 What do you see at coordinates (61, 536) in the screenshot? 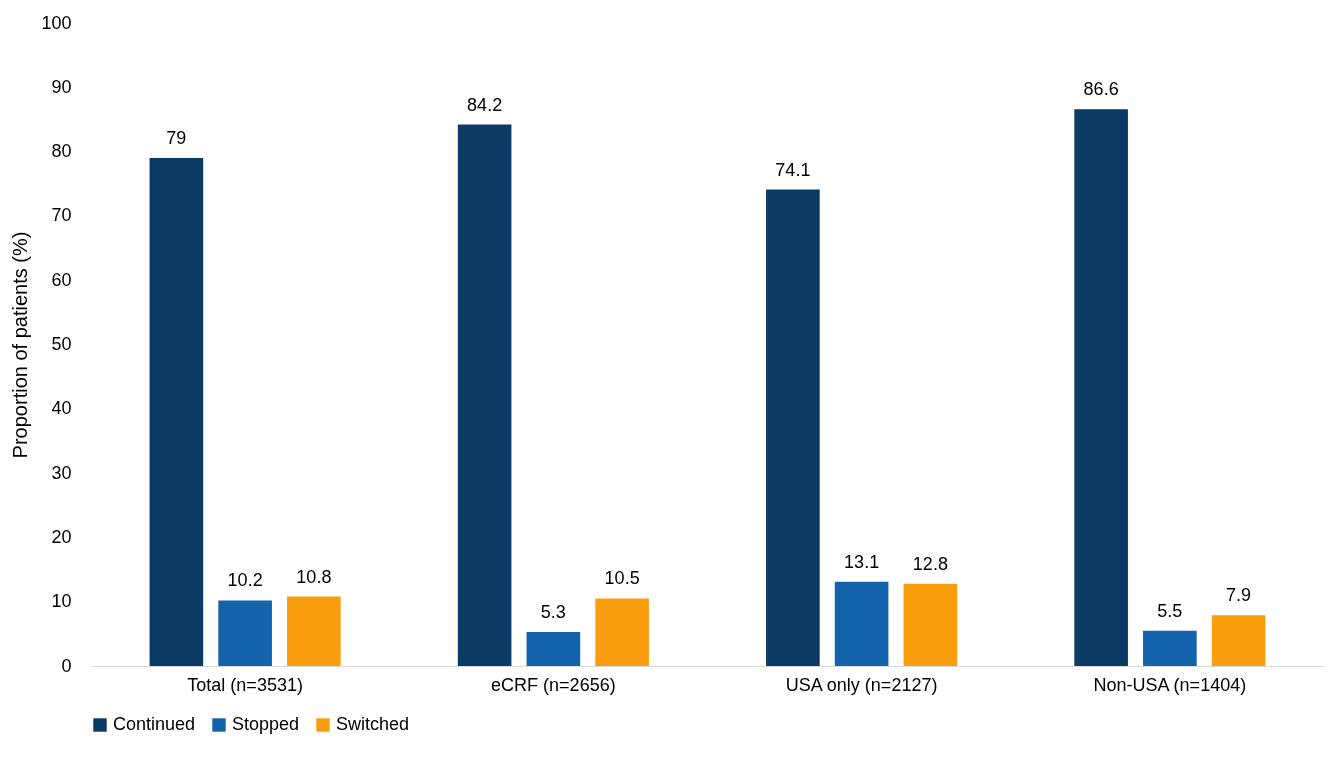
I see `y-tick-label: 20` at bounding box center [61, 536].